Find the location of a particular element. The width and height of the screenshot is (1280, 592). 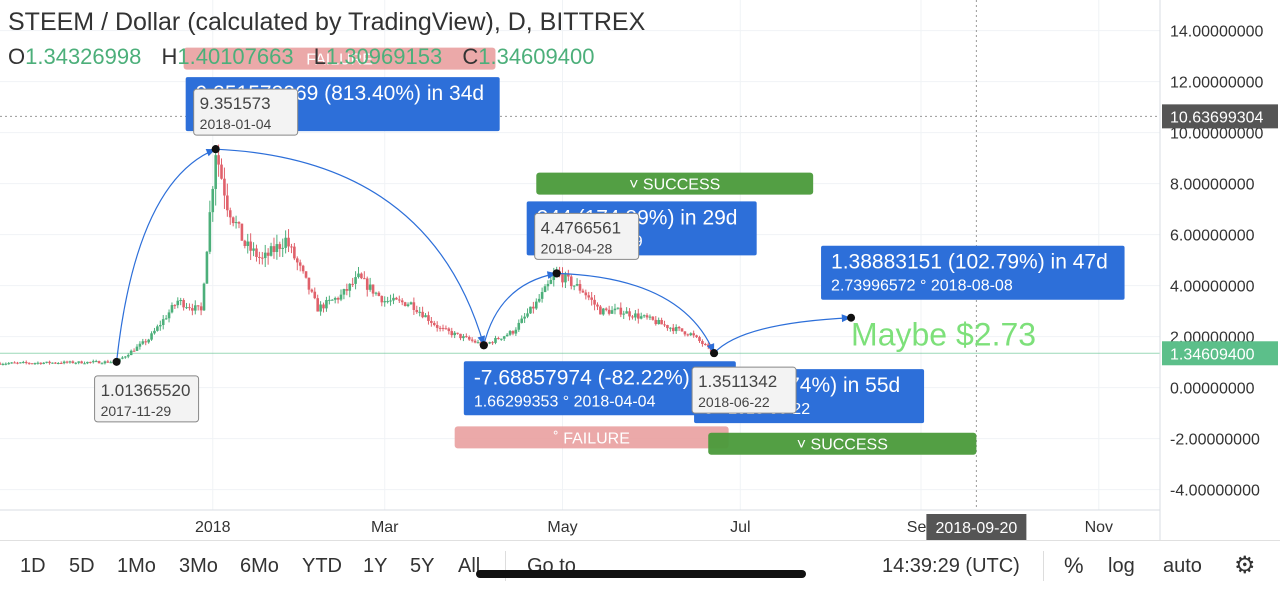

pivot-label-price: 1.01365520 is located at coordinates (146, 390).